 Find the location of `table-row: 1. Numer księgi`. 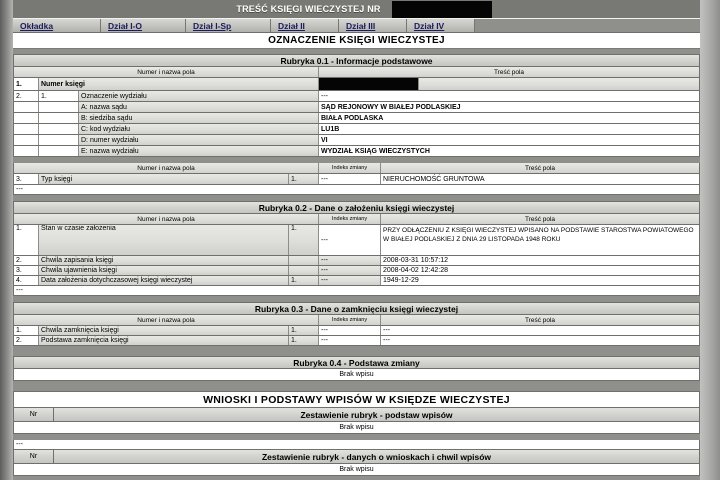

table-row: 1. Numer księgi is located at coordinates (356, 84).